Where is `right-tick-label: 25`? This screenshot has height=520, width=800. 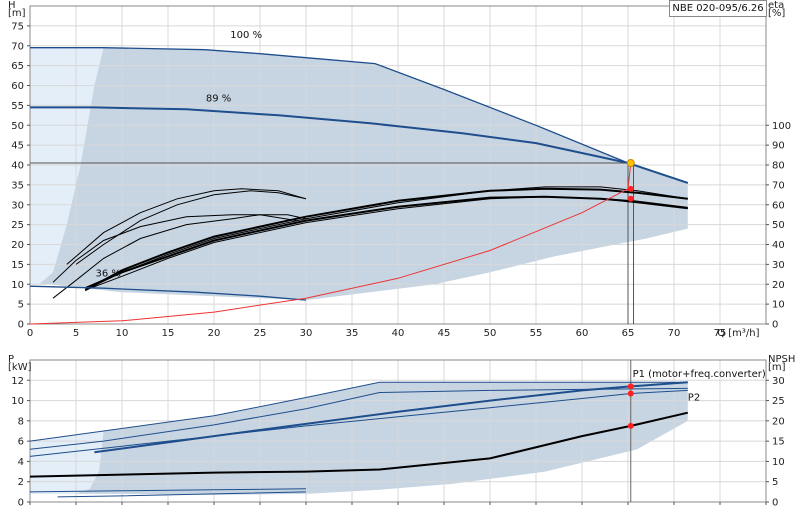
right-tick-label: 25 is located at coordinates (778, 401).